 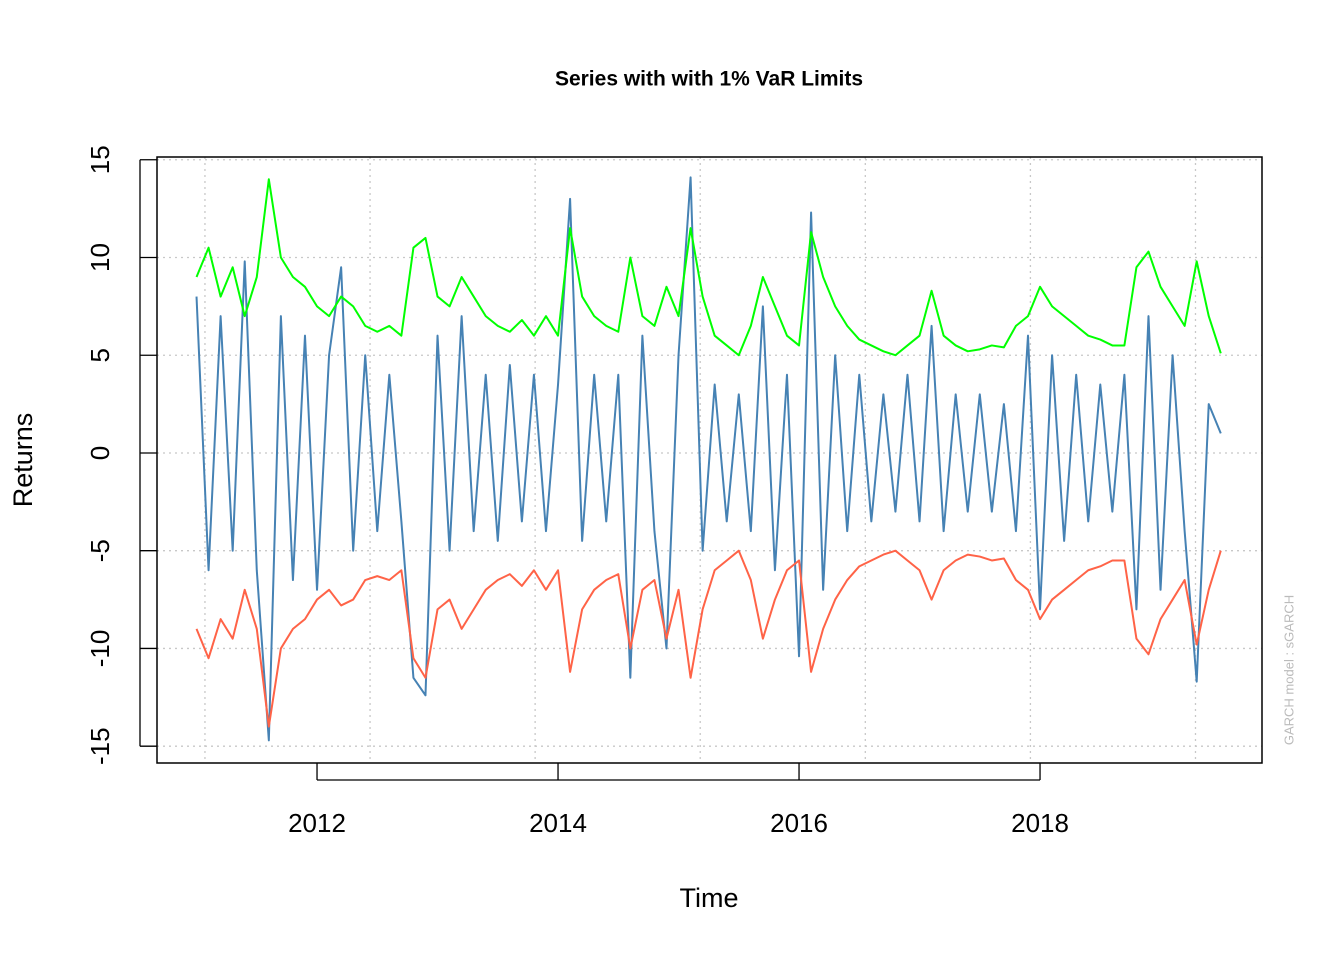 What do you see at coordinates (558, 823) in the screenshot?
I see `x-tick-label: 2014` at bounding box center [558, 823].